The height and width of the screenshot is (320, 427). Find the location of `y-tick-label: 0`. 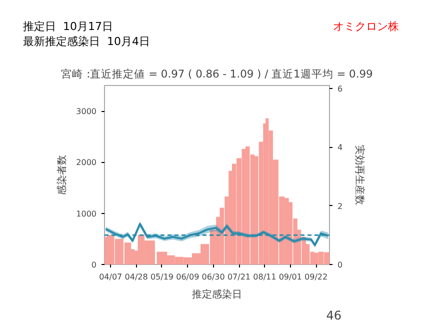

y-tick-label: 0 is located at coordinates (94, 265).